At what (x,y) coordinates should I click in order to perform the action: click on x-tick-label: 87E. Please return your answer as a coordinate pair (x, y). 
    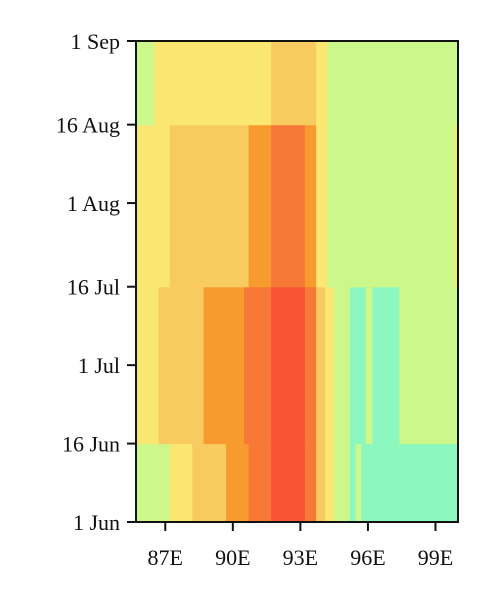
    Looking at the image, I should click on (165, 557).